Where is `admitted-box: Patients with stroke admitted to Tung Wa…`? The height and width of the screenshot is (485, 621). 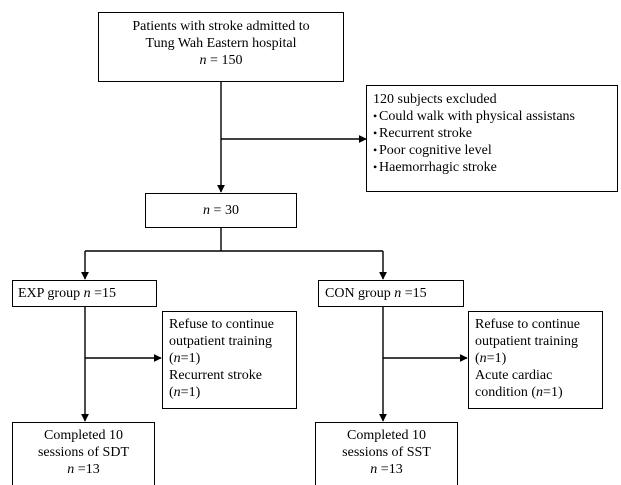
admitted-box: Patients with stroke admitted to Tung Wa… is located at coordinates (221, 47).